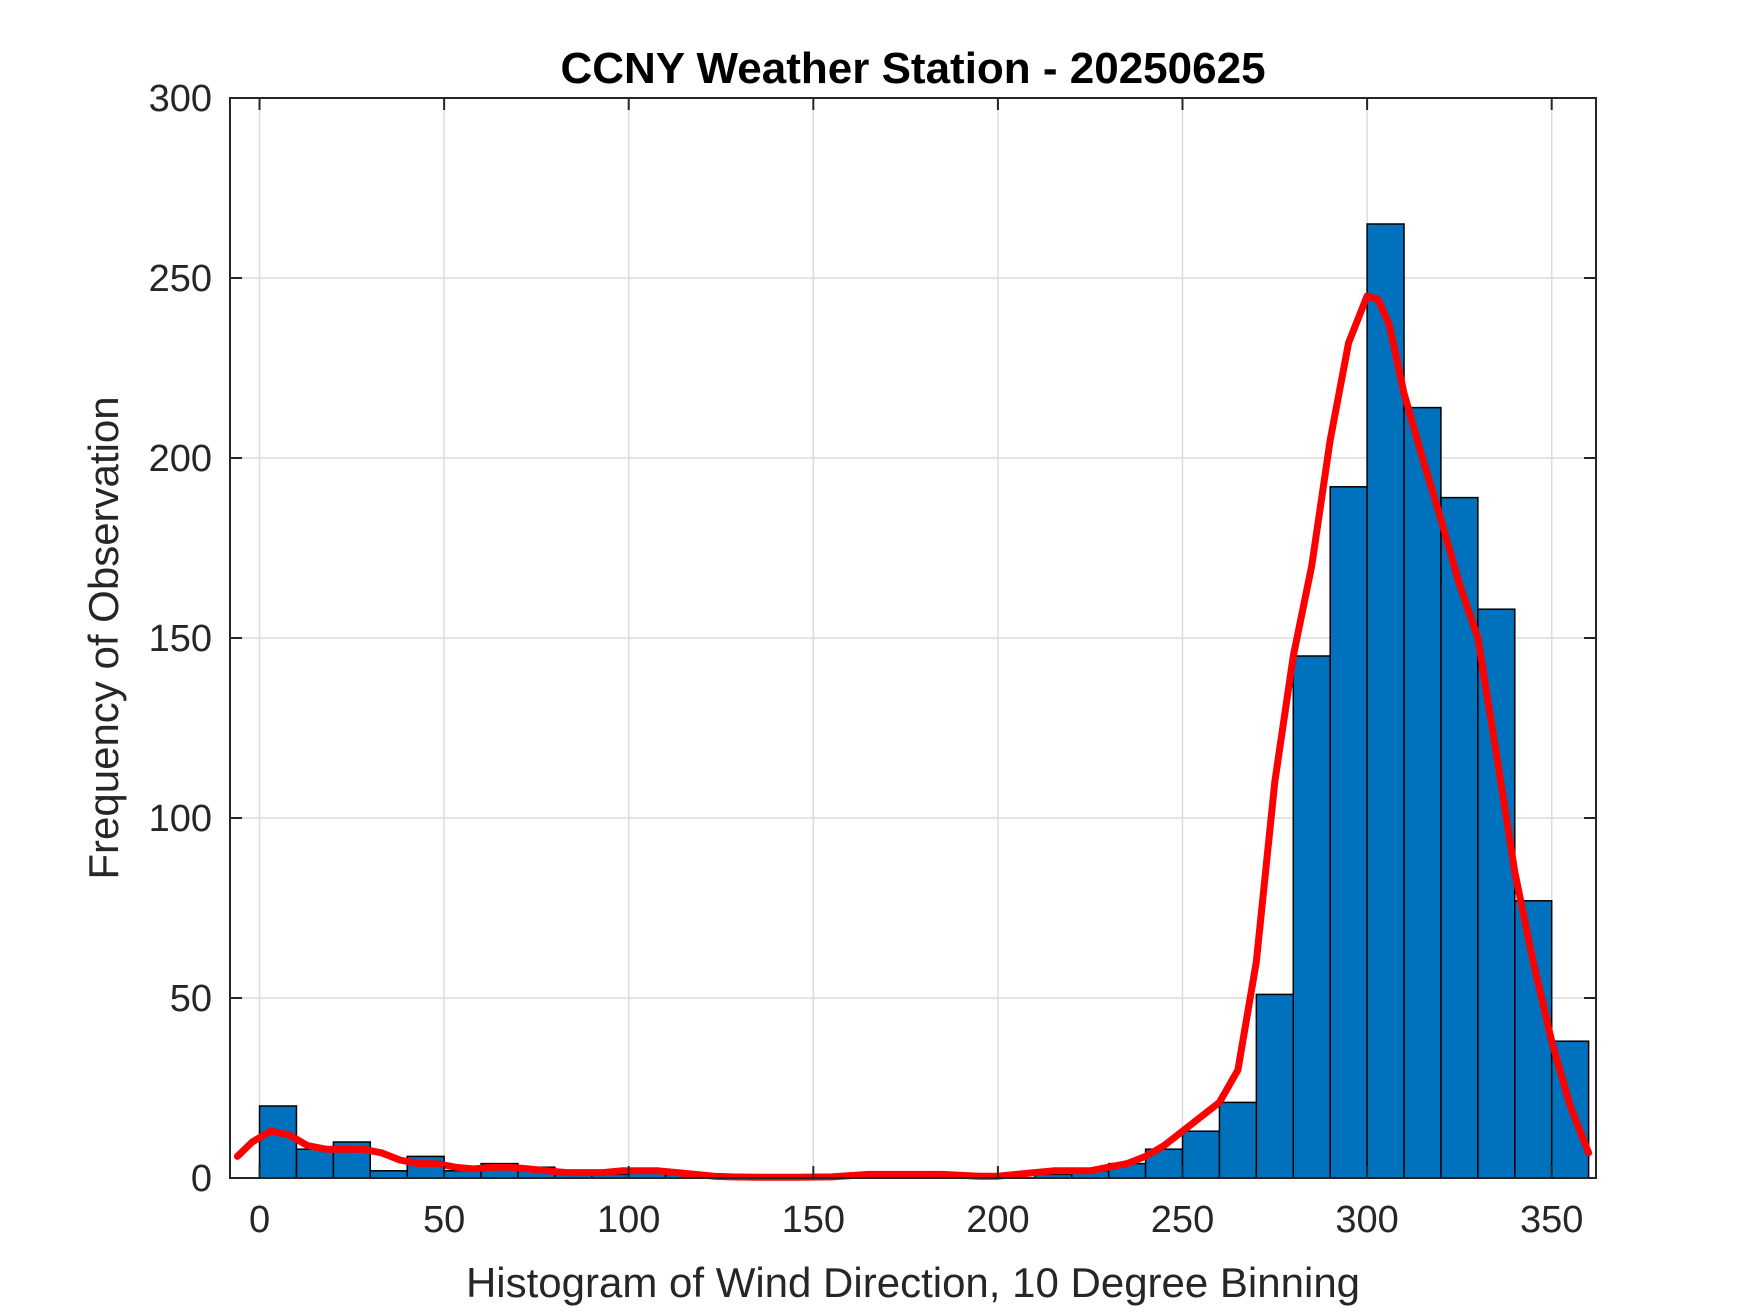  I want to click on x-tick-label: 150, so click(813, 1220).